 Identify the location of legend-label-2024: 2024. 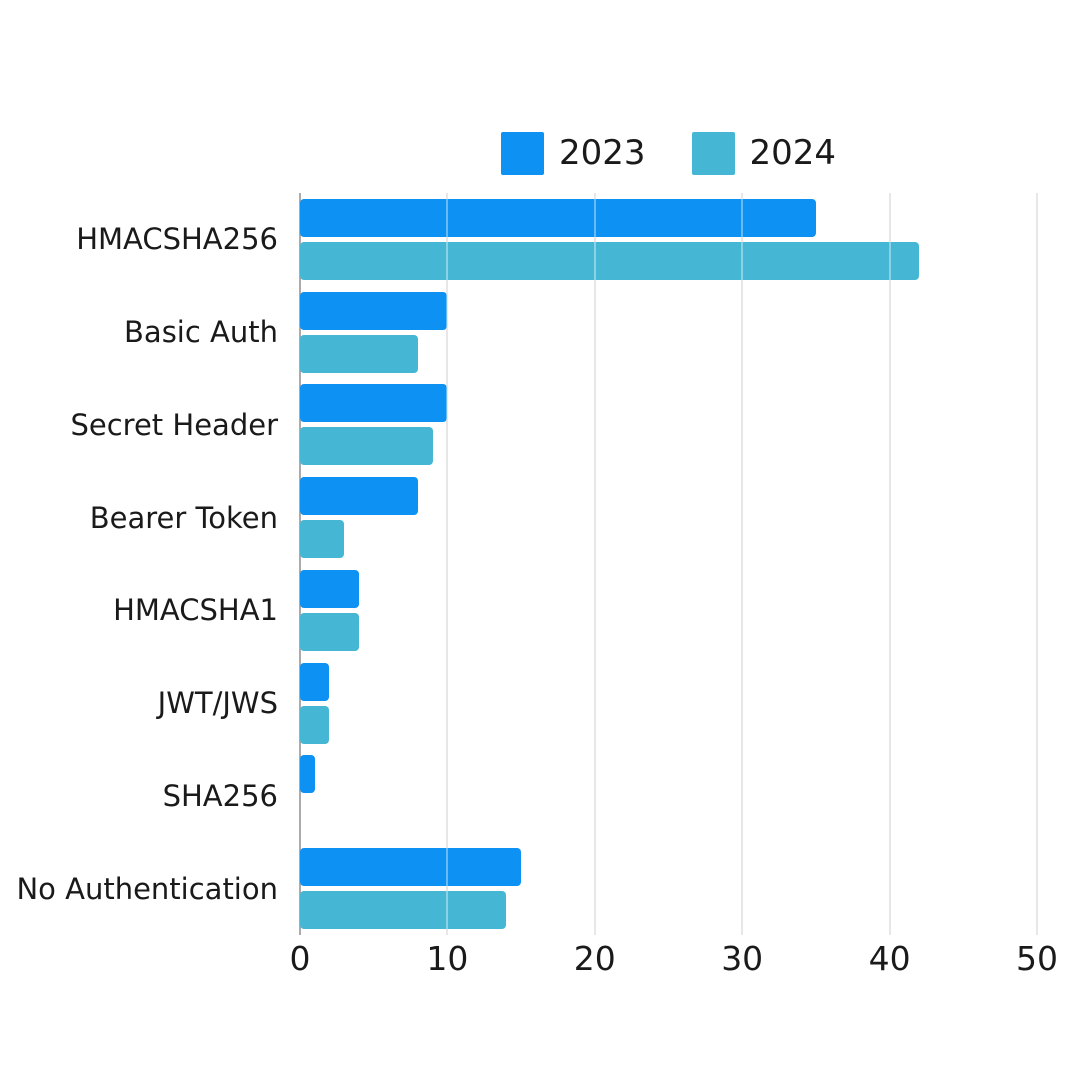
(793, 153).